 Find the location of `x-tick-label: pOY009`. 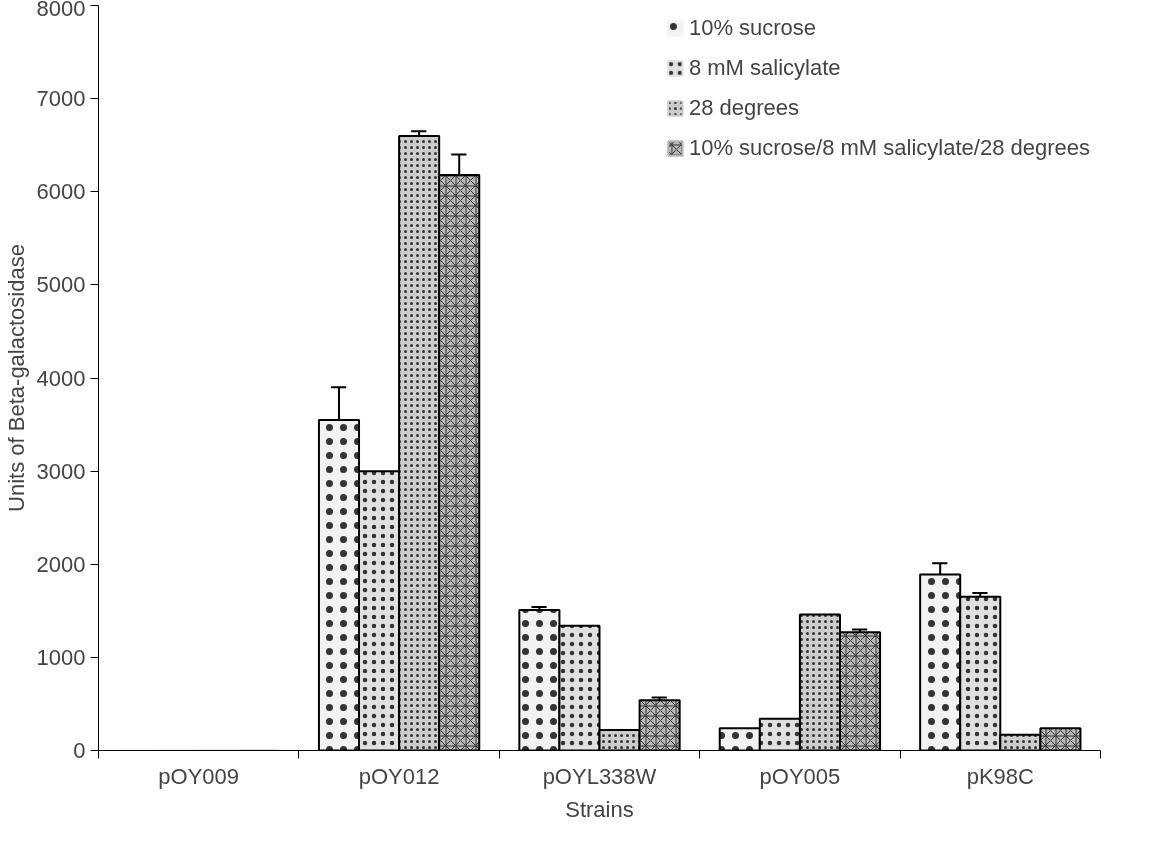

x-tick-label: pOY009 is located at coordinates (199, 776).